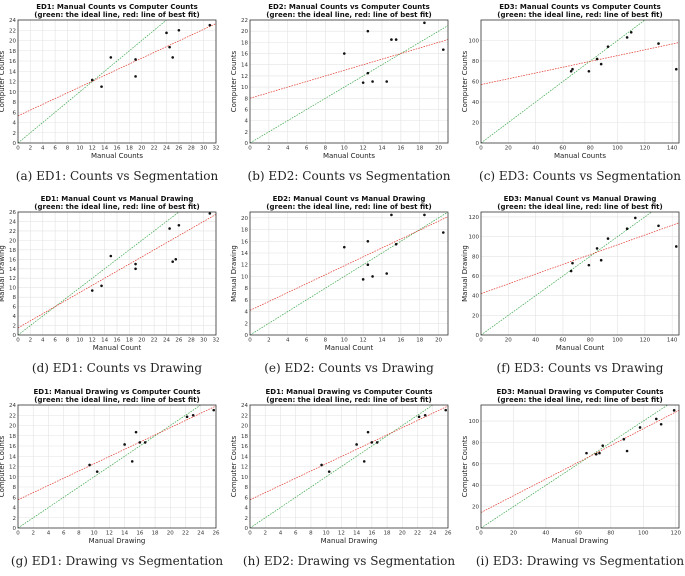 The height and width of the screenshot is (576, 685). What do you see at coordinates (349, 541) in the screenshot?
I see `x-axis-label: Manual Drawing` at bounding box center [349, 541].